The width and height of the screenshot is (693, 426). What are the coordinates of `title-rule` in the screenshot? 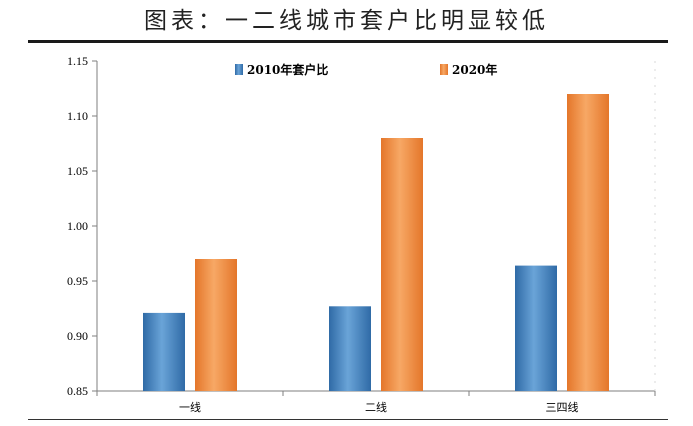 It's located at (348, 41).